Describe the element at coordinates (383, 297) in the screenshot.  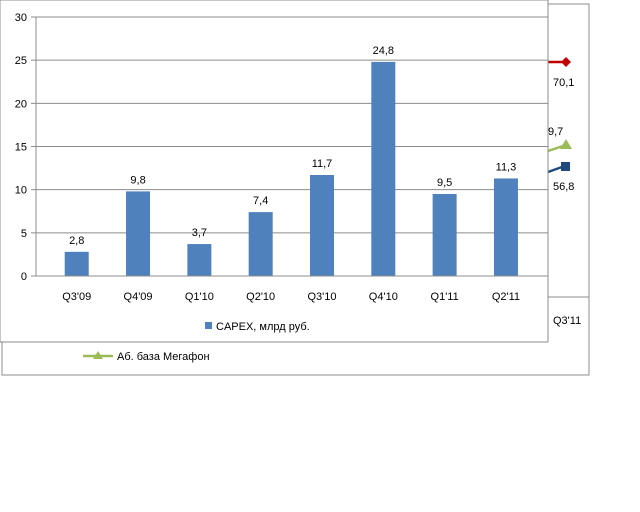
I see `x-tick-label: Q4'10` at that location.